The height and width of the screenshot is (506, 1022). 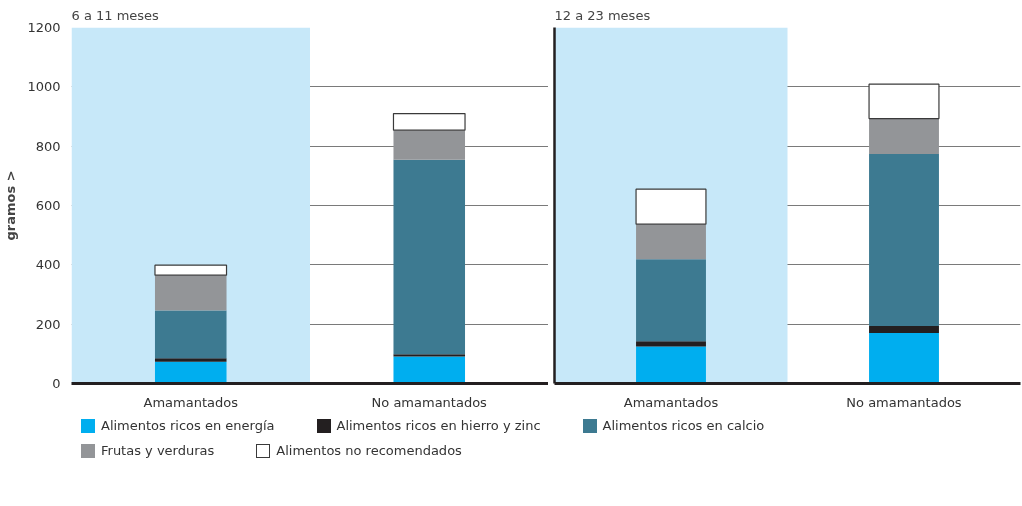 What do you see at coordinates (602, 15) in the screenshot?
I see `chart-title: 12 a 23 meses` at bounding box center [602, 15].